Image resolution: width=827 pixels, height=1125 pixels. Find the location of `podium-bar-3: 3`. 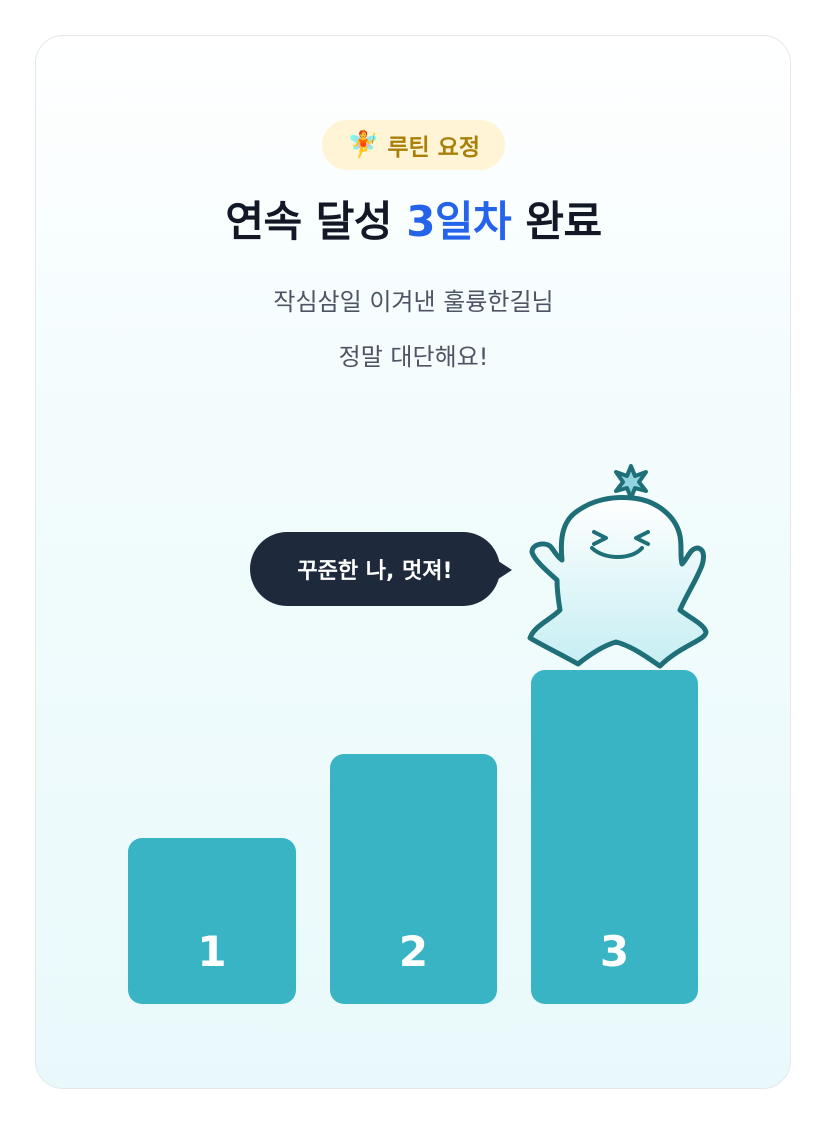

podium-bar-3: 3 is located at coordinates (614, 837).